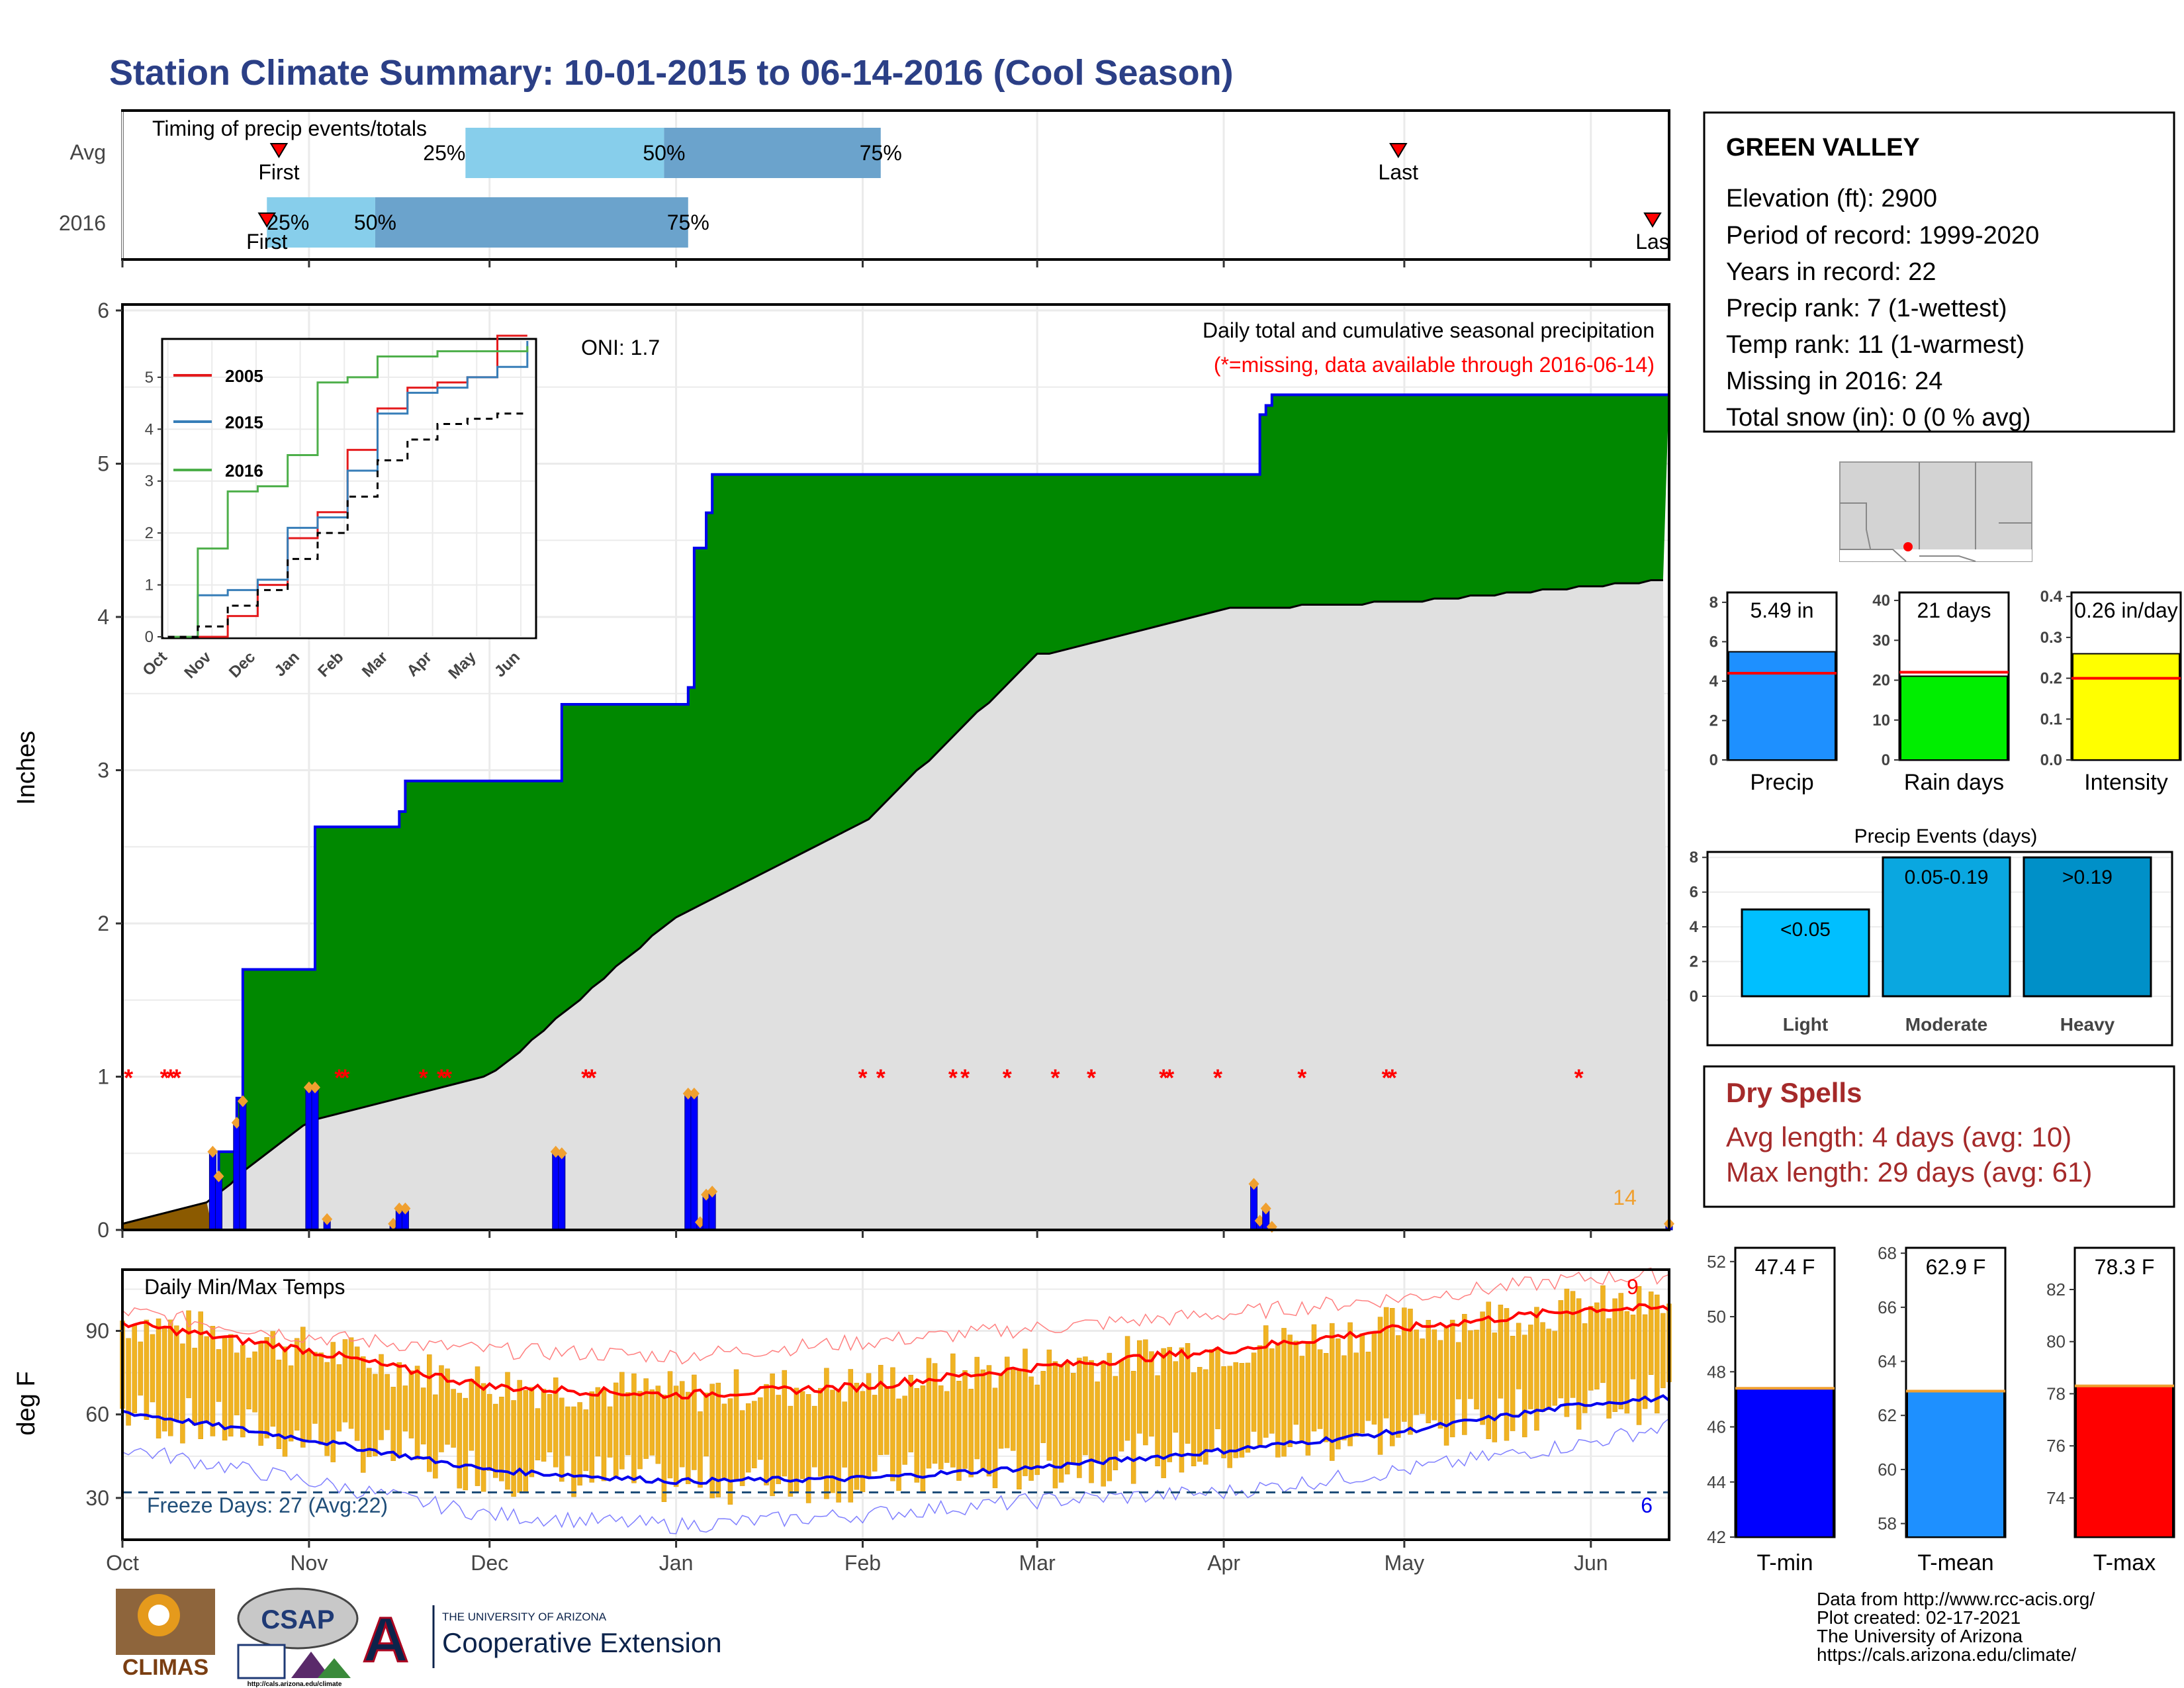  I want to click on month-axis-label: Jan, so click(676, 1563).